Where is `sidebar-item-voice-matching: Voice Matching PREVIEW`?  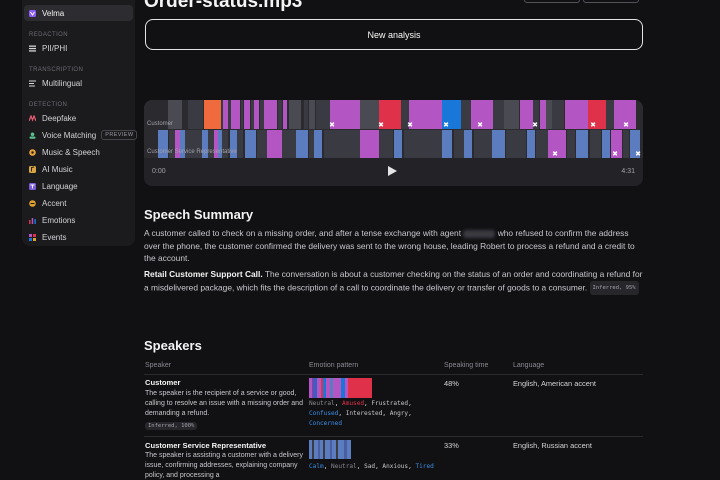
sidebar-item-voice-matching: Voice Matching PREVIEW is located at coordinates (81, 135).